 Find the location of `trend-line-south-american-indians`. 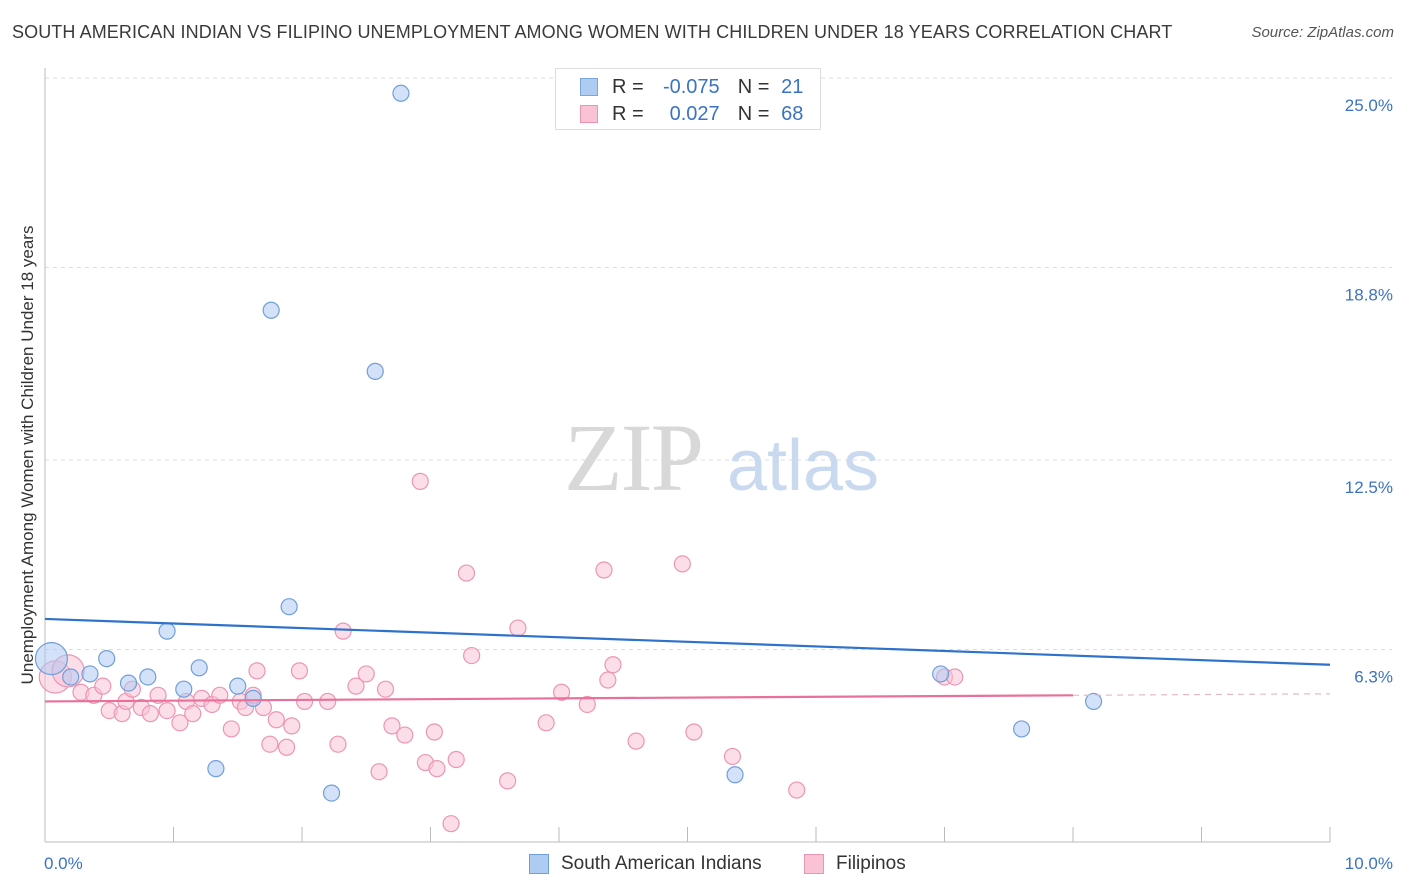

trend-line-south-american-indians is located at coordinates (687, 641).